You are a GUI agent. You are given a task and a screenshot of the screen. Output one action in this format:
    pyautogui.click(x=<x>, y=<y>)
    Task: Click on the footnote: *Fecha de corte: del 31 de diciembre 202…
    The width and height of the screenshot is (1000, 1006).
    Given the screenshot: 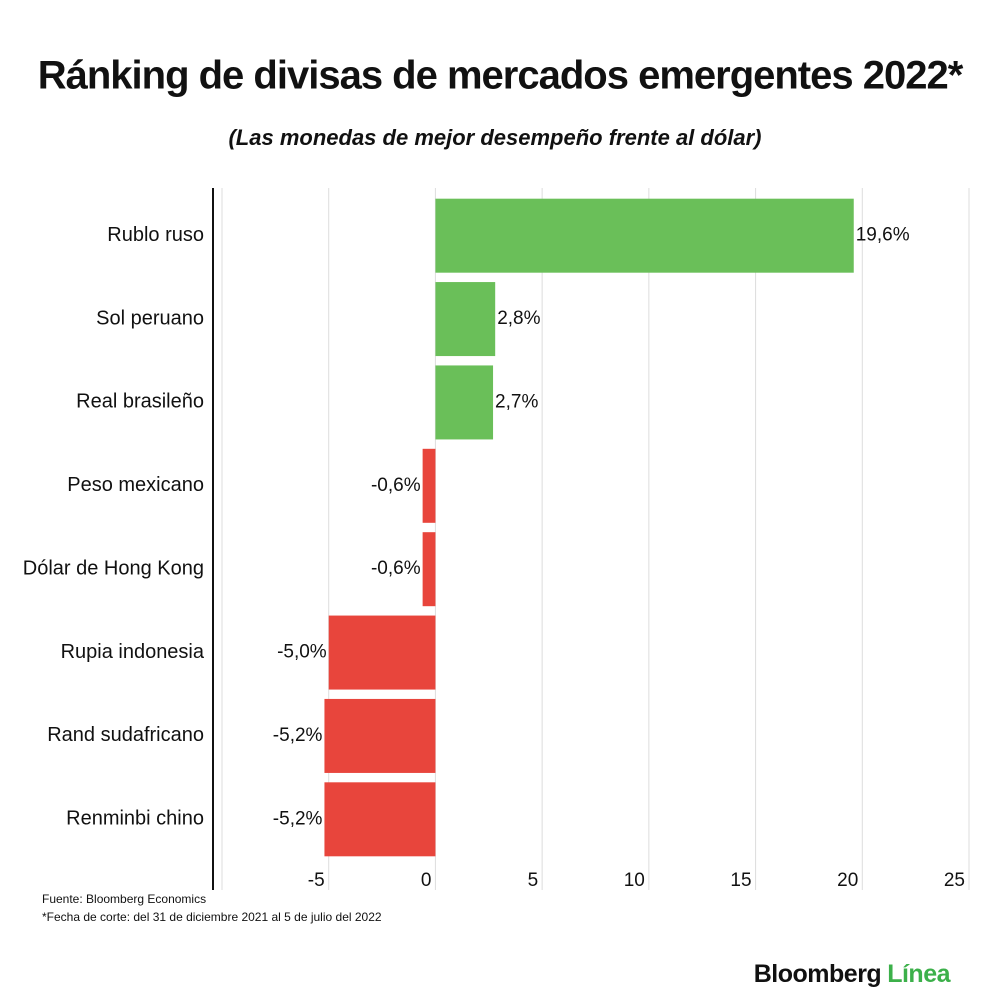 What is the action you would take?
    pyautogui.click(x=212, y=917)
    